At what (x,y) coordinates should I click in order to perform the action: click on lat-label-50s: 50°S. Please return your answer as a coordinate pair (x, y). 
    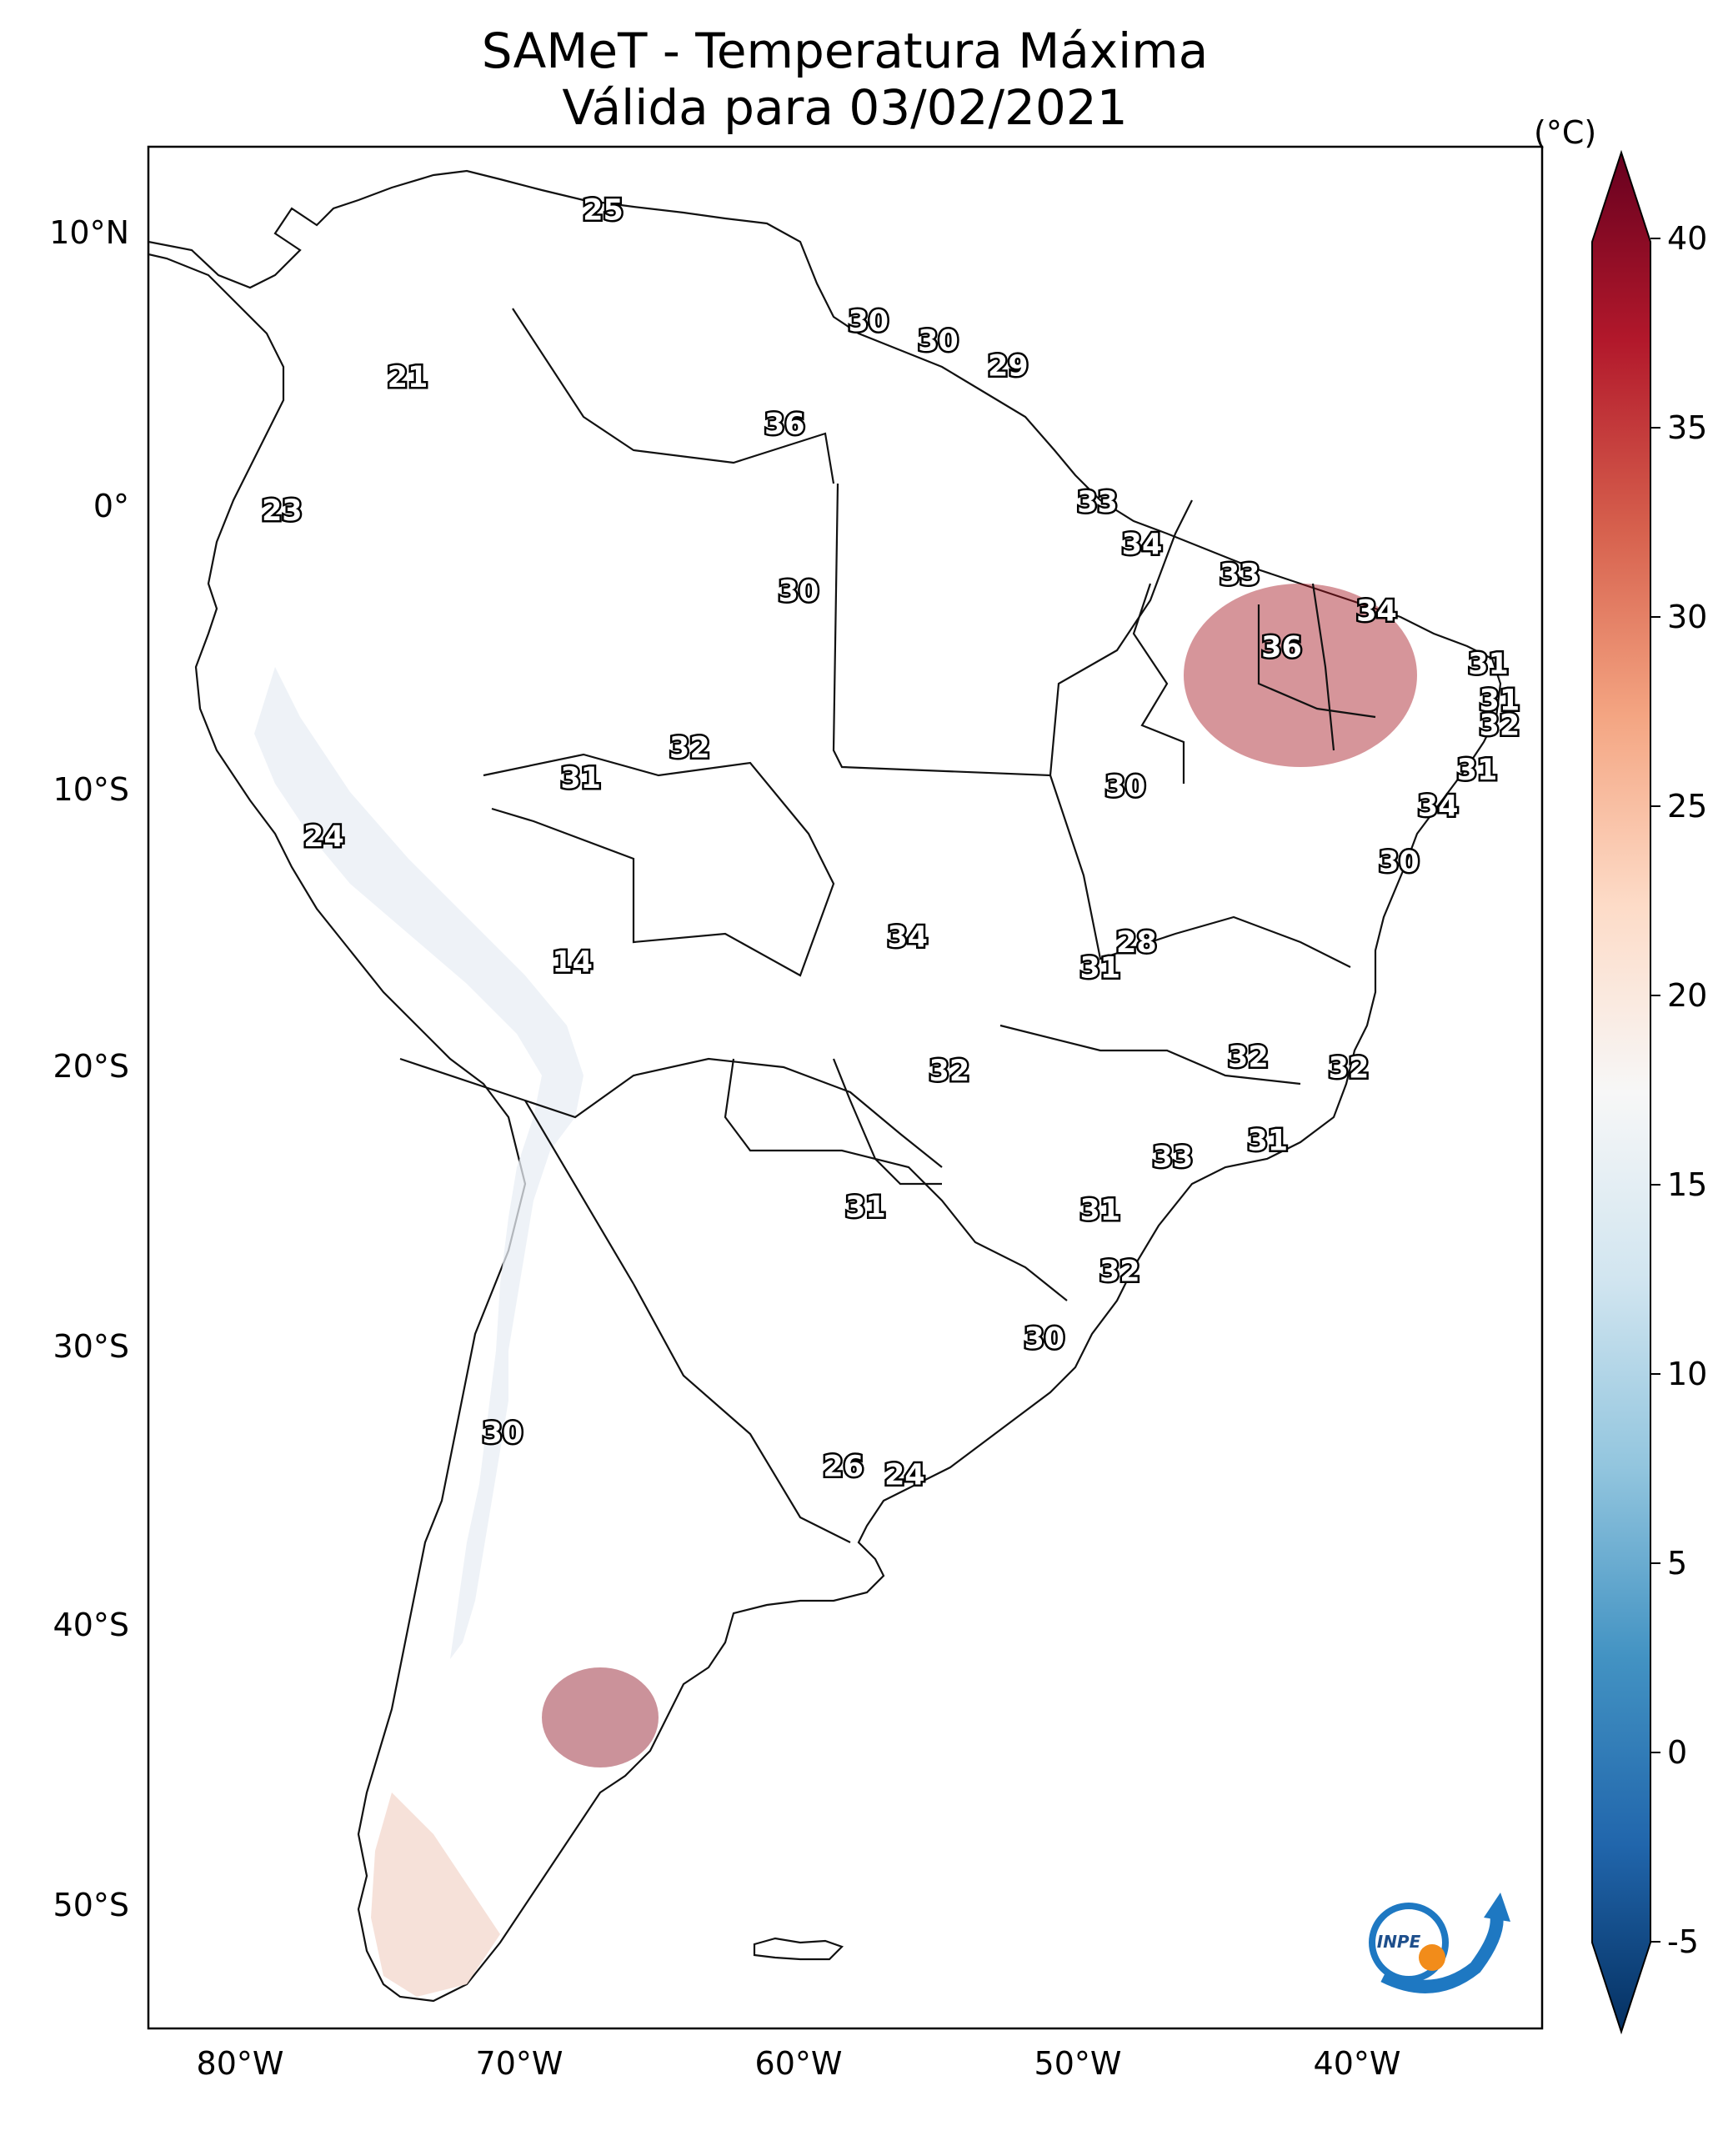
    Looking at the image, I should click on (91, 1905).